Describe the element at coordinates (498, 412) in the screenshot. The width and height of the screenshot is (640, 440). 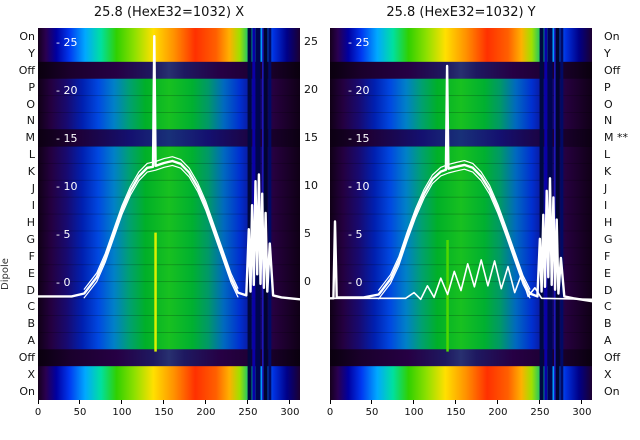
I see `x-tick-label: 200` at that location.